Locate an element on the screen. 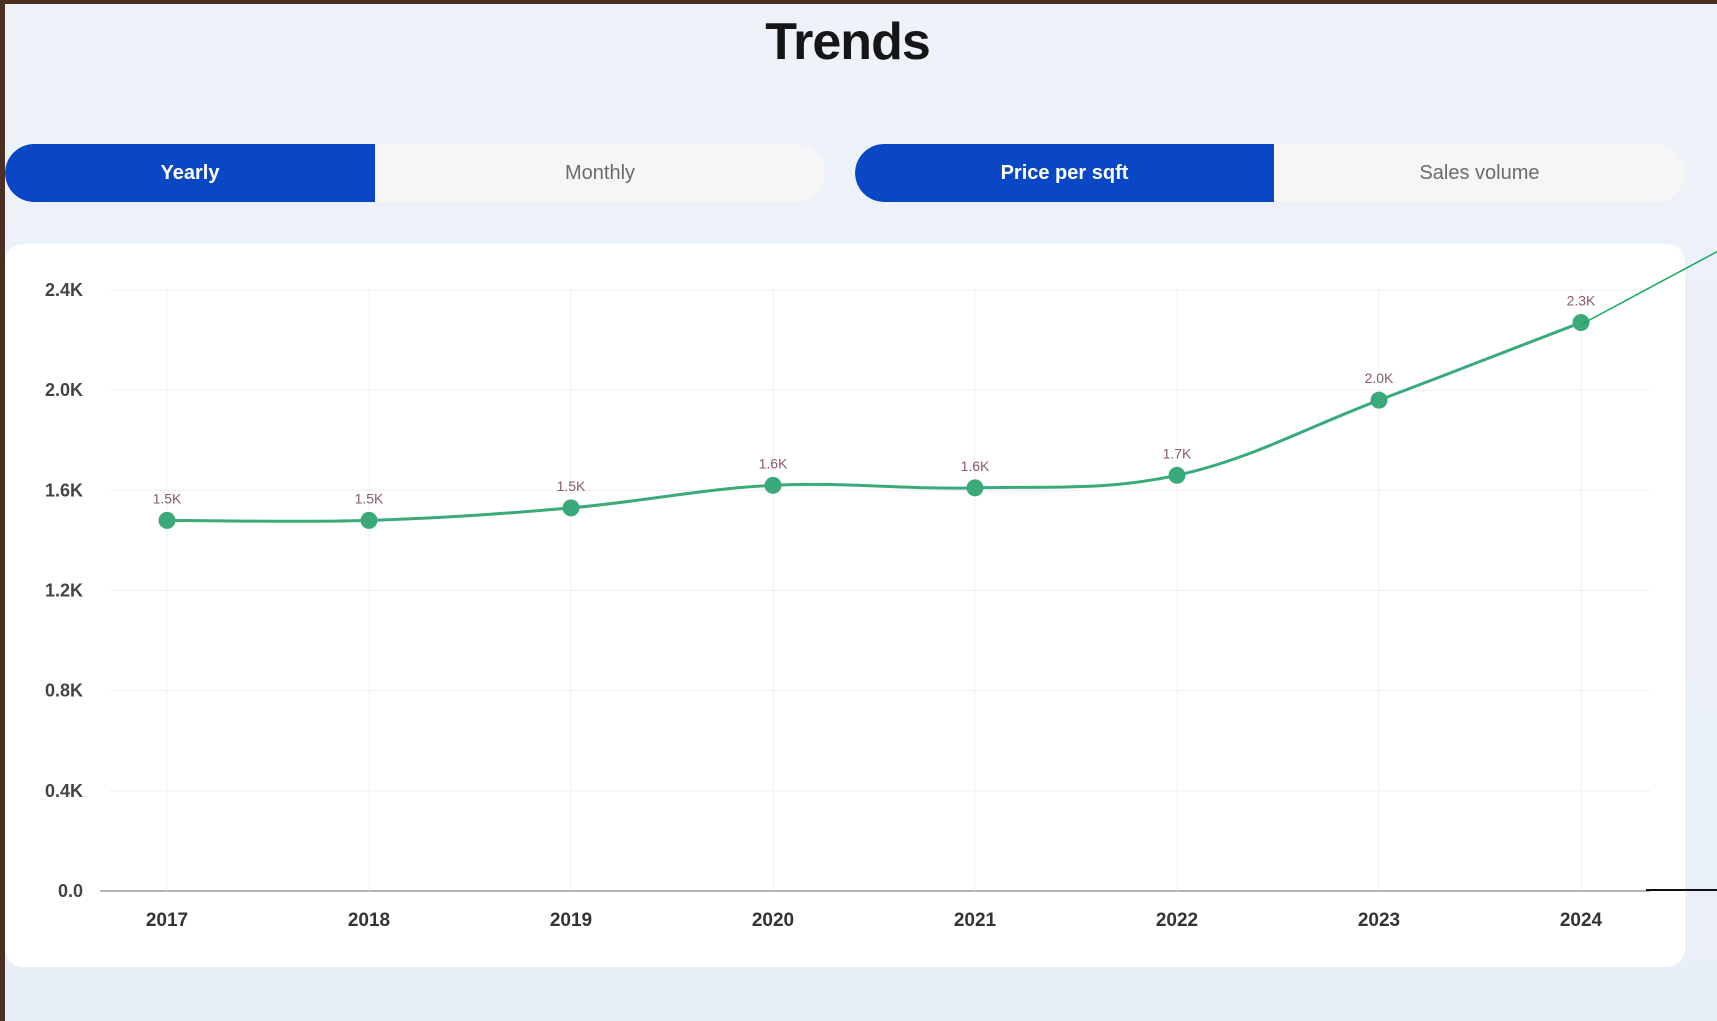 This screenshot has height=1021, width=1717. y-tick-label: 1.2K is located at coordinates (64, 591).